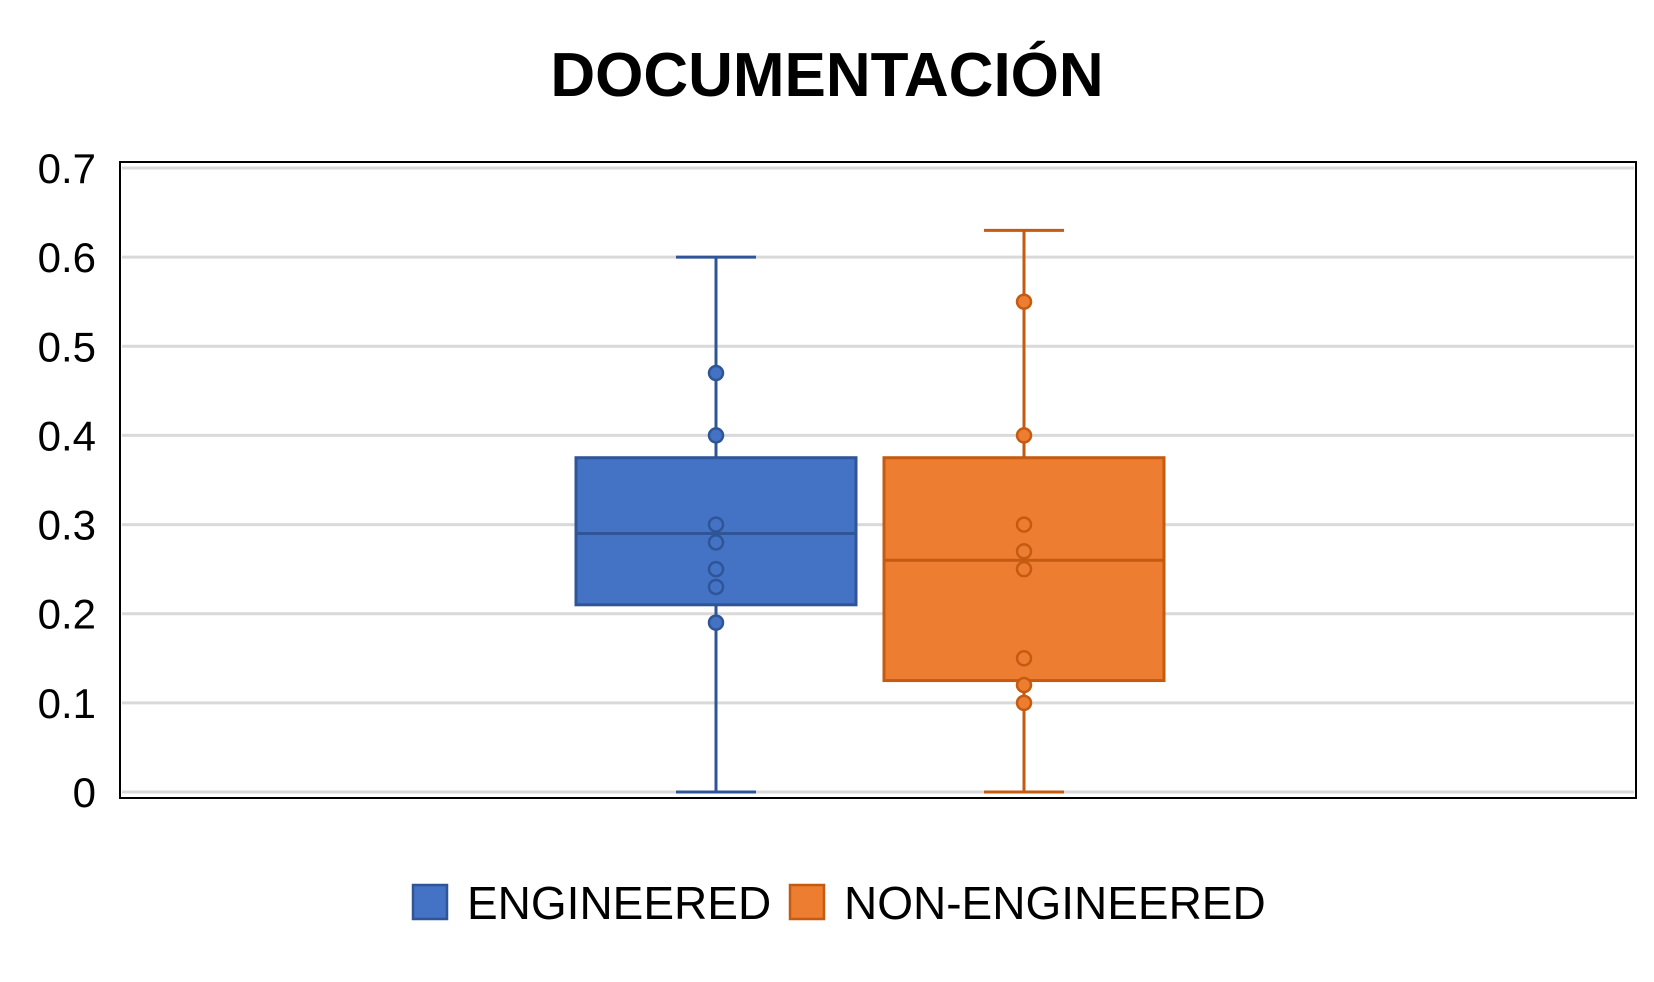 This screenshot has width=1654, height=982. What do you see at coordinates (84, 792) in the screenshot?
I see `y-tick-label-0: 0` at bounding box center [84, 792].